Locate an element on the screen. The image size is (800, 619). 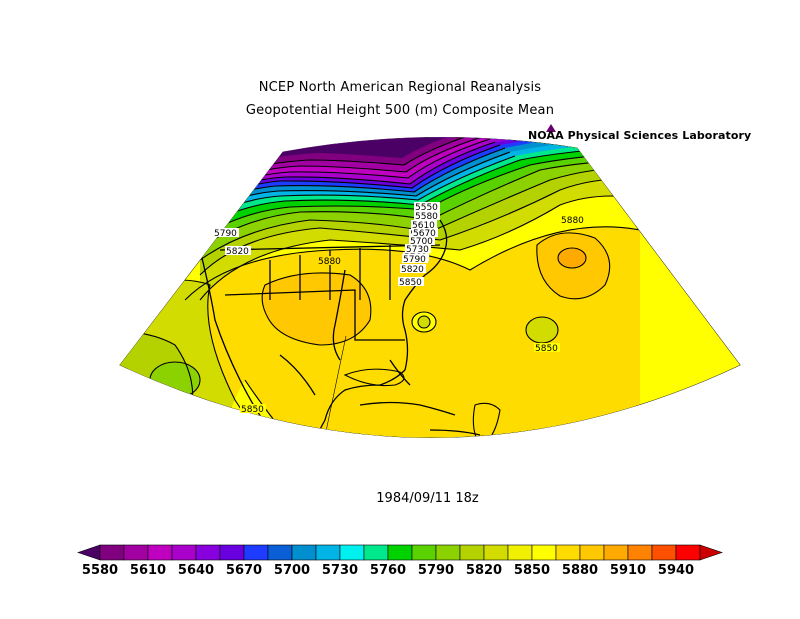
contour-label: 5550 is located at coordinates (426, 208).